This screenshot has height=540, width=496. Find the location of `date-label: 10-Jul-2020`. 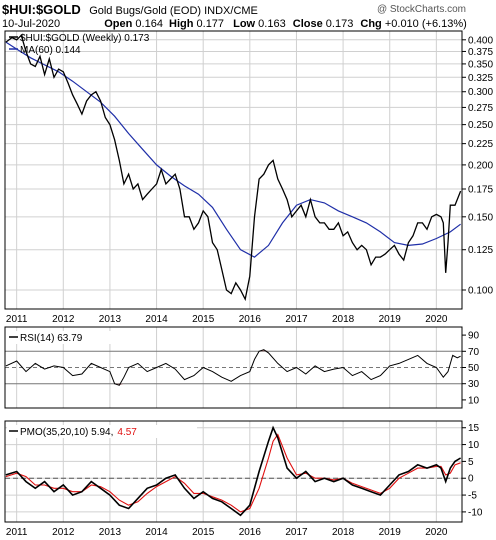

date-label: 10-Jul-2020 is located at coordinates (31, 24).